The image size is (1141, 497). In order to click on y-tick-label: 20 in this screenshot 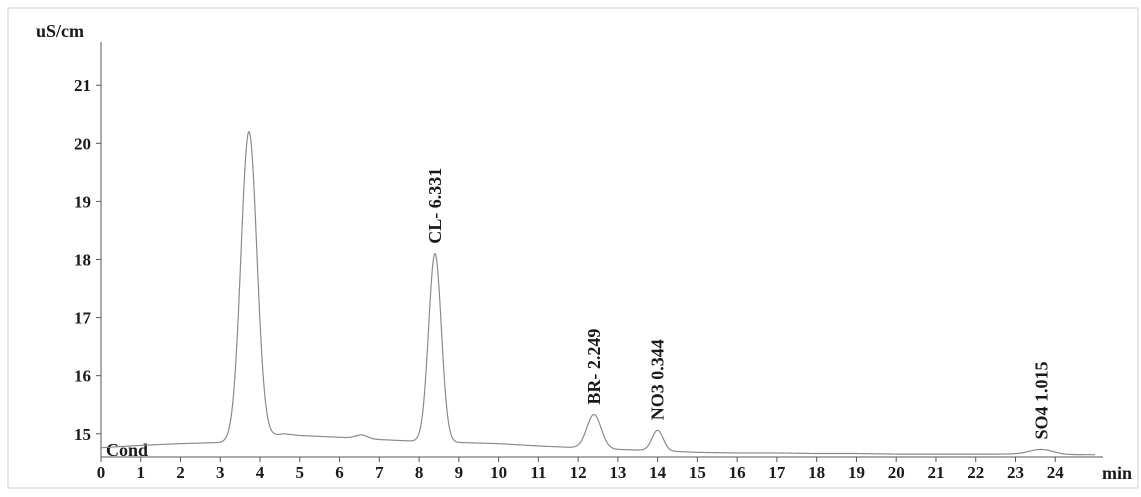, I will do `click(82, 143)`.